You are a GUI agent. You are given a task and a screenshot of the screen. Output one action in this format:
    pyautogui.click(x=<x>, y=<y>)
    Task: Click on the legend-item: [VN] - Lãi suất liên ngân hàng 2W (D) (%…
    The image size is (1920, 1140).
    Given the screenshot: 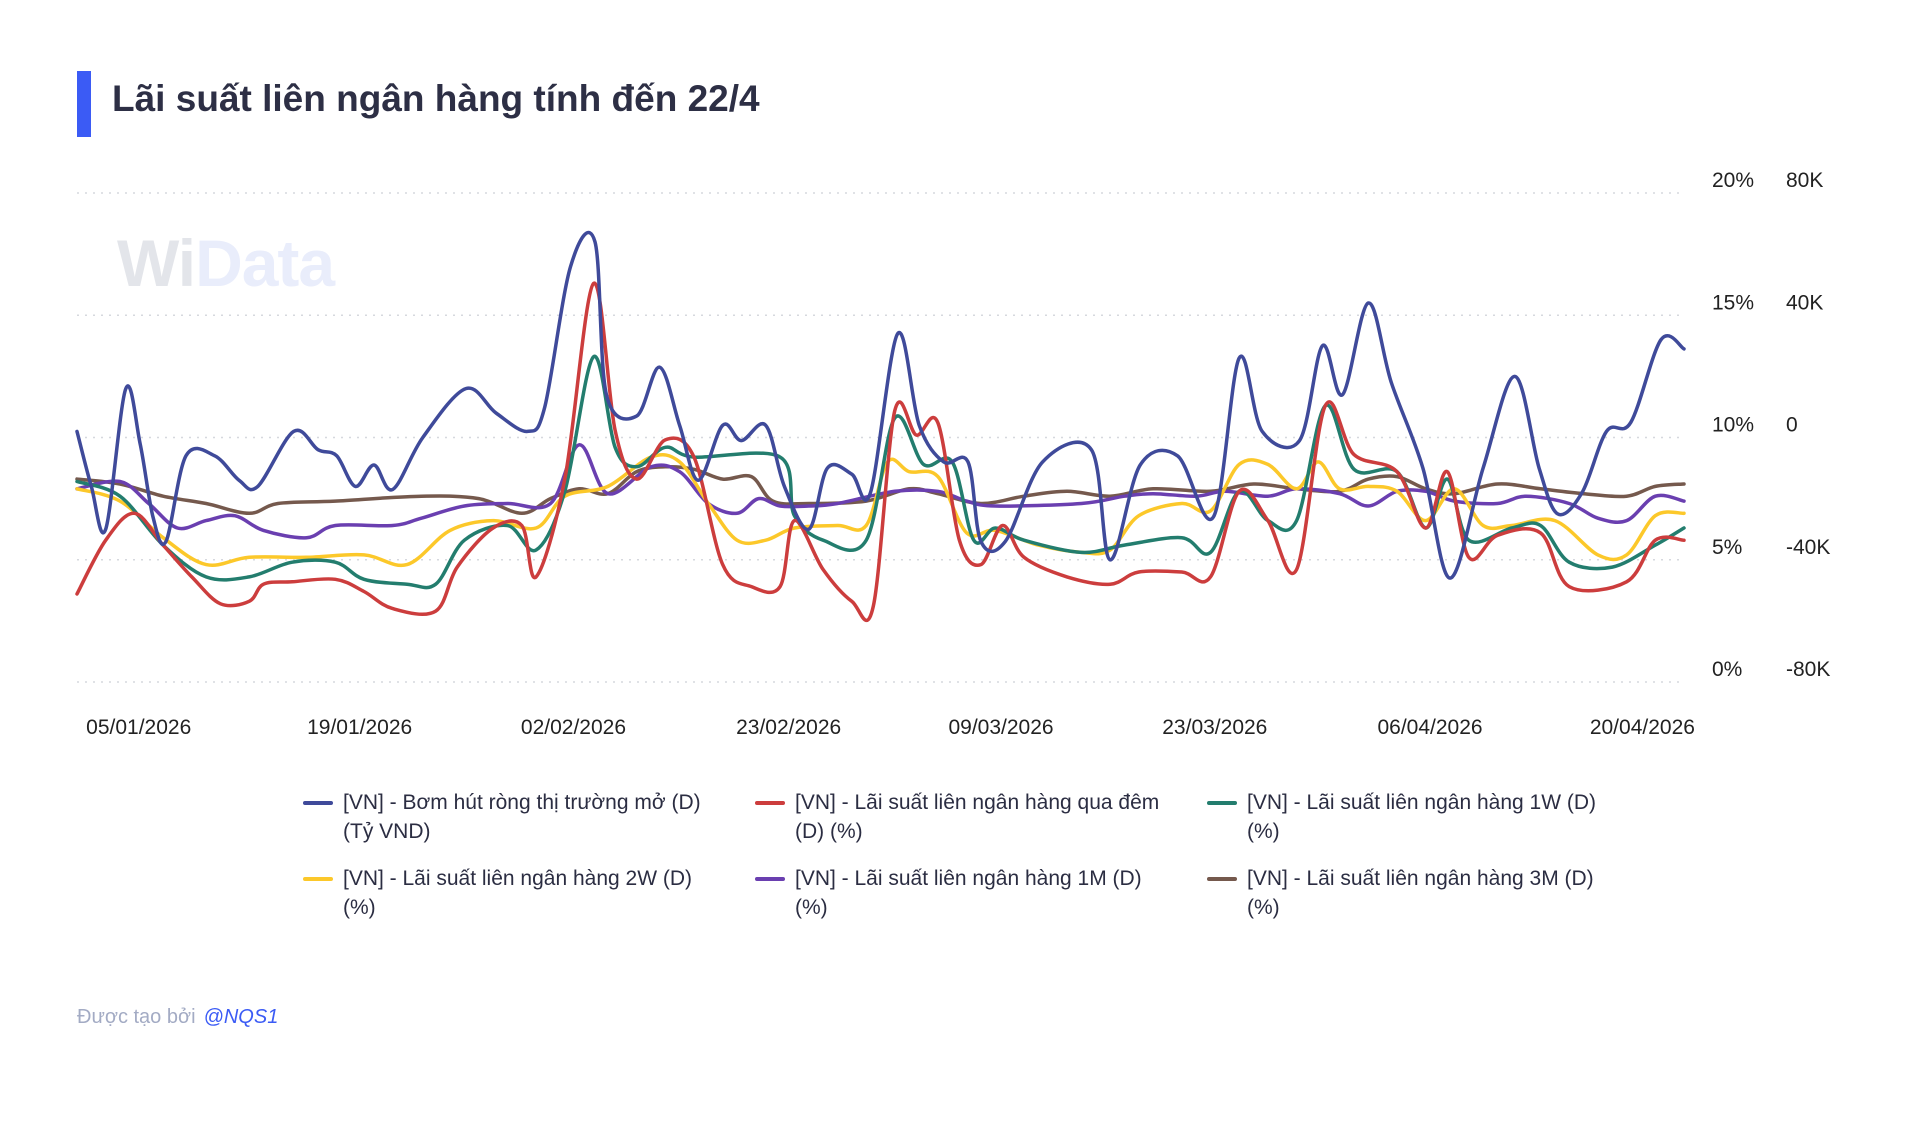 What is the action you would take?
    pyautogui.click(x=529, y=893)
    